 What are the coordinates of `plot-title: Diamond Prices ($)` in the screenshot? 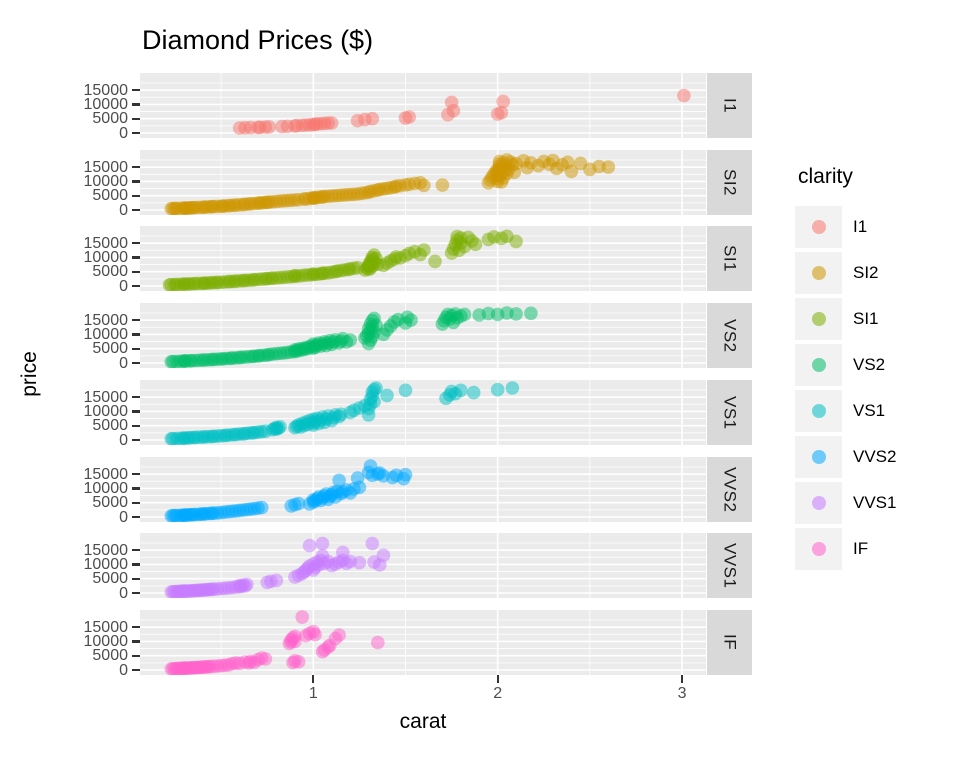 It's located at (258, 40).